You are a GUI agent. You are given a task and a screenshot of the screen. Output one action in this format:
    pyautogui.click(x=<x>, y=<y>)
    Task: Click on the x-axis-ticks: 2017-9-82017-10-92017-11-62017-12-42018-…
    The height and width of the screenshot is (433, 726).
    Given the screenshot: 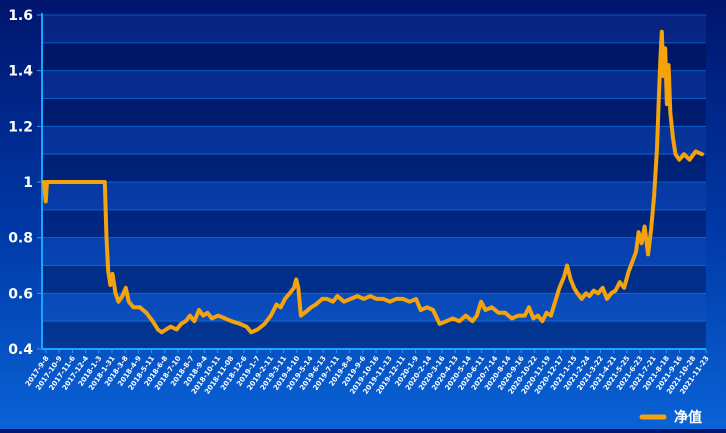 What is the action you would take?
    pyautogui.click(x=367, y=372)
    